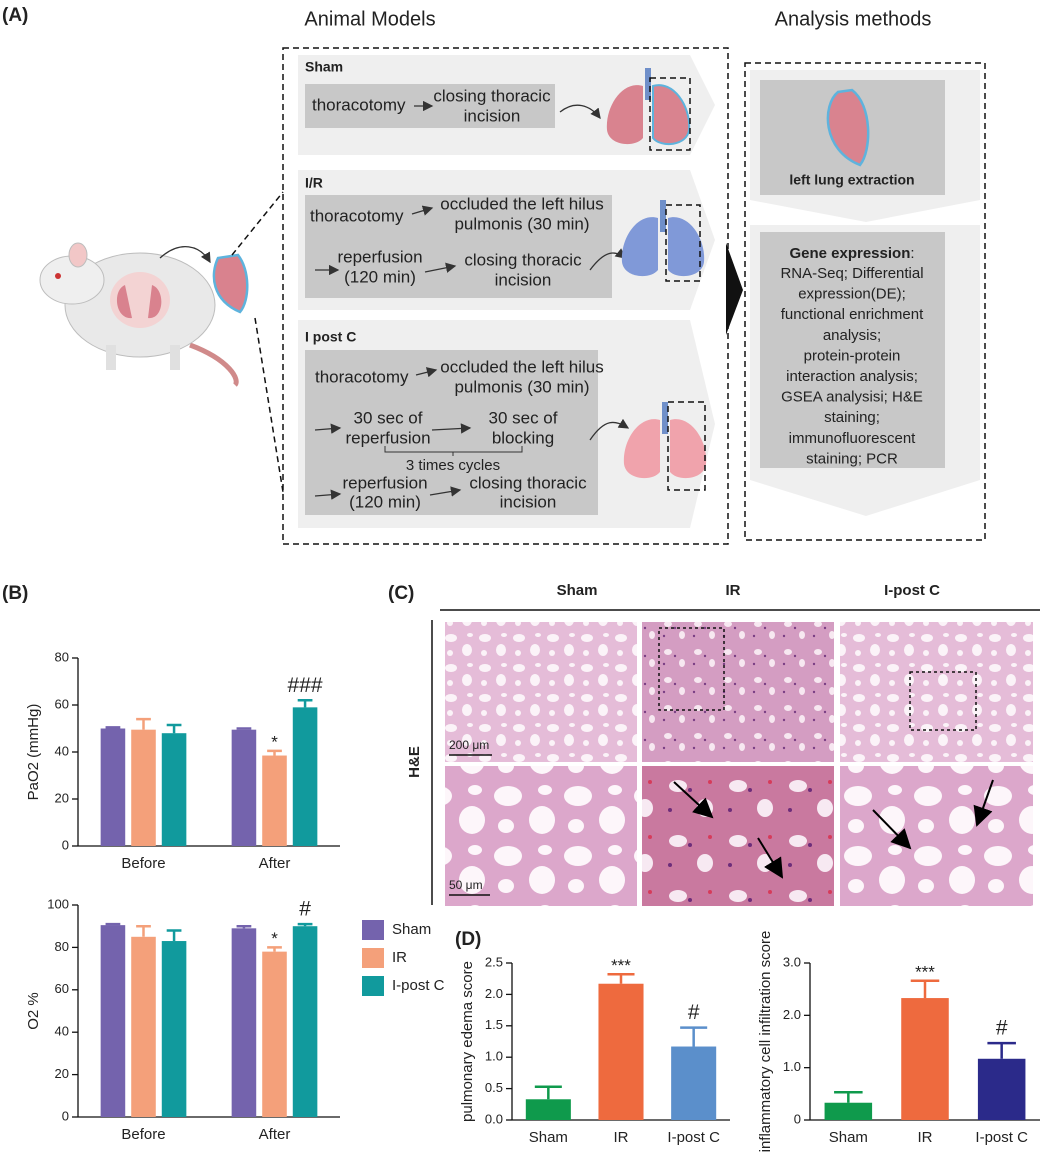 The height and width of the screenshot is (1175, 1045). What do you see at coordinates (792, 1066) in the screenshot?
I see `y-tick-label: 1.0` at bounding box center [792, 1066].